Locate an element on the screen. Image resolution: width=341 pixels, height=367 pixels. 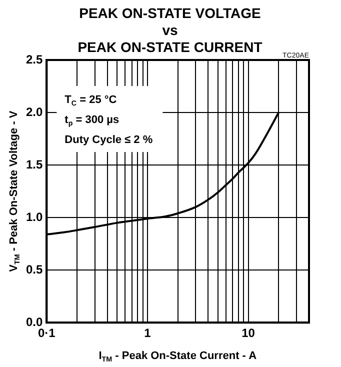
y-tick-label: 2.5 is located at coordinates (34, 59).